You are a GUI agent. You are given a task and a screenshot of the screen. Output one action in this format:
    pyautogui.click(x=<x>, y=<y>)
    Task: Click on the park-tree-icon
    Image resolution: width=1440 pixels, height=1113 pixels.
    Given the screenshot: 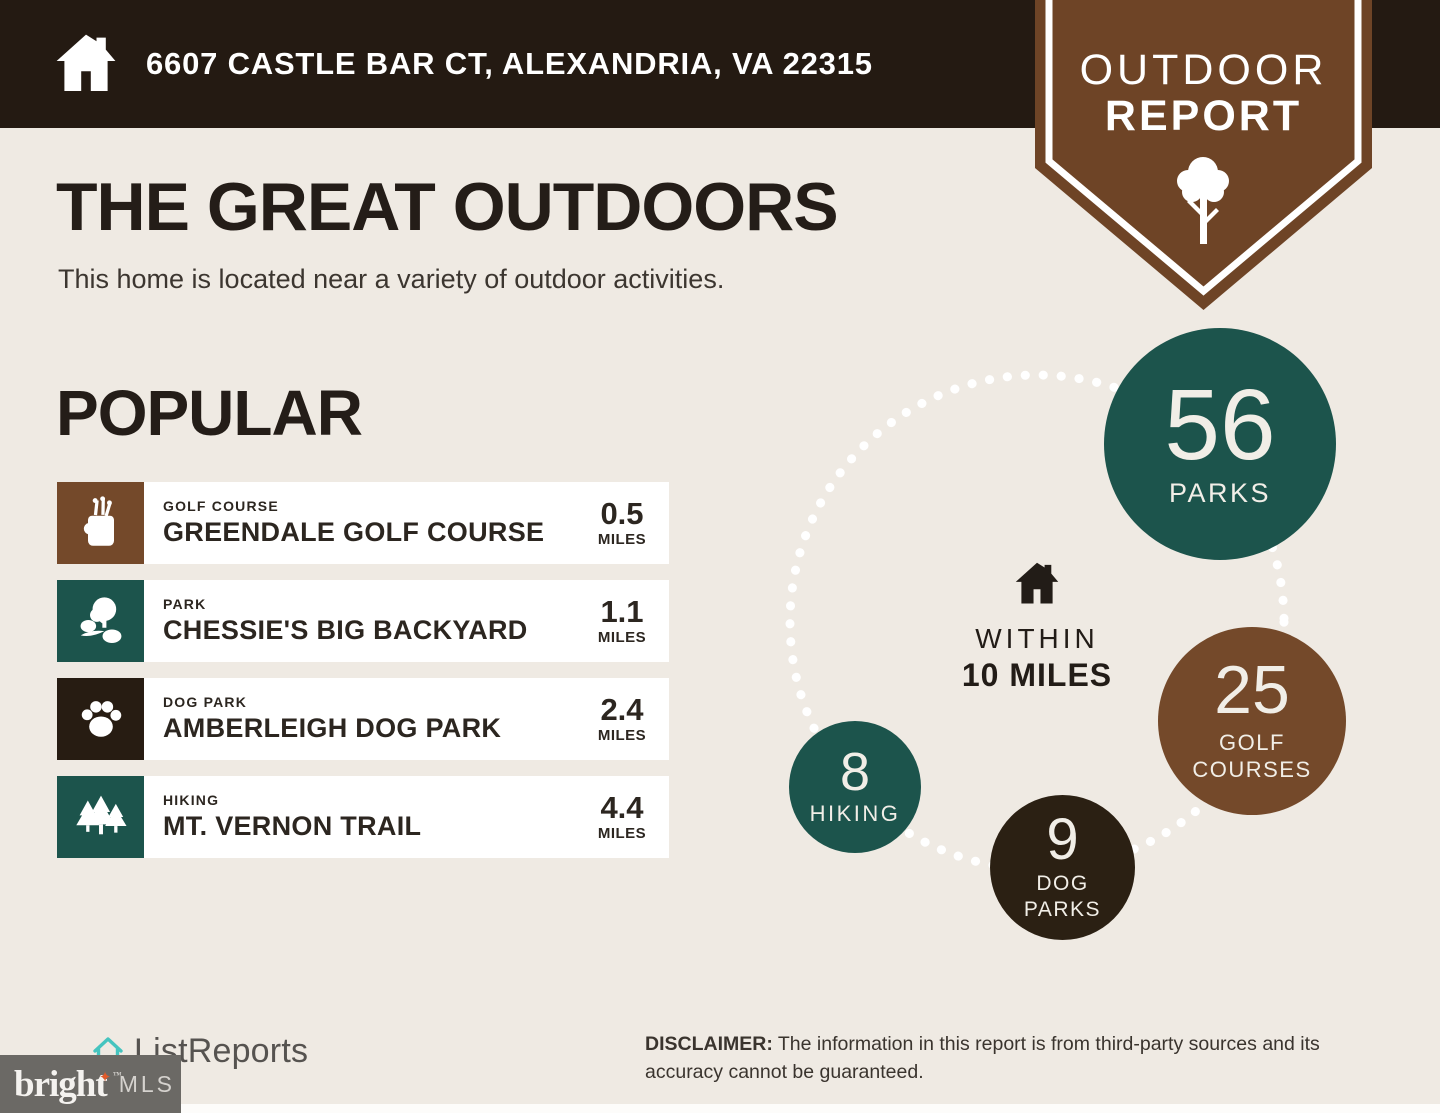 What is the action you would take?
    pyautogui.click(x=100, y=621)
    